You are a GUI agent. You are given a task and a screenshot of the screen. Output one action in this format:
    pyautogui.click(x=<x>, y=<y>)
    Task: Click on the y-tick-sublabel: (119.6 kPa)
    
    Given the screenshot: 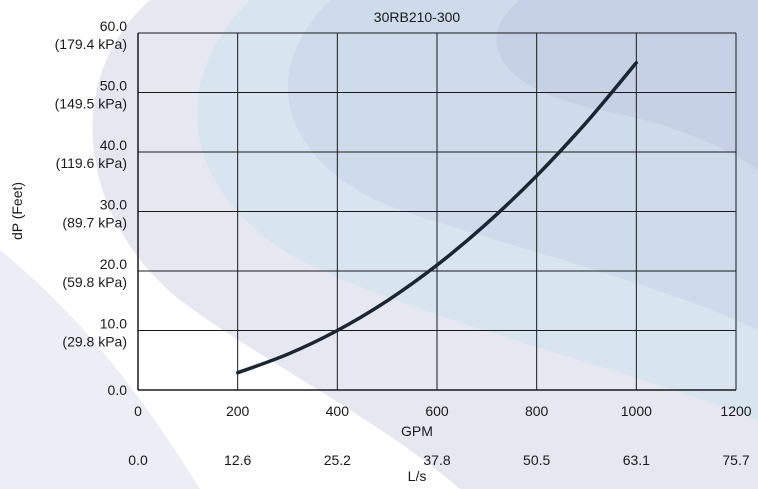 What is the action you would take?
    pyautogui.click(x=91, y=163)
    